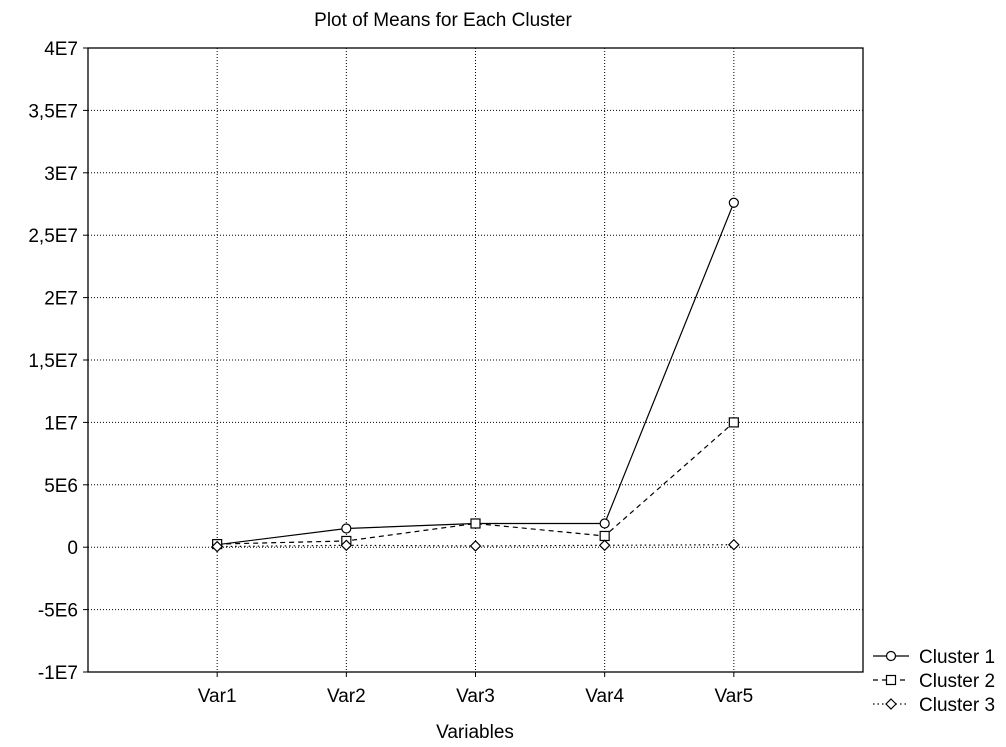  What do you see at coordinates (58, 611) in the screenshot?
I see `y-tick-label: -5E6` at bounding box center [58, 611].